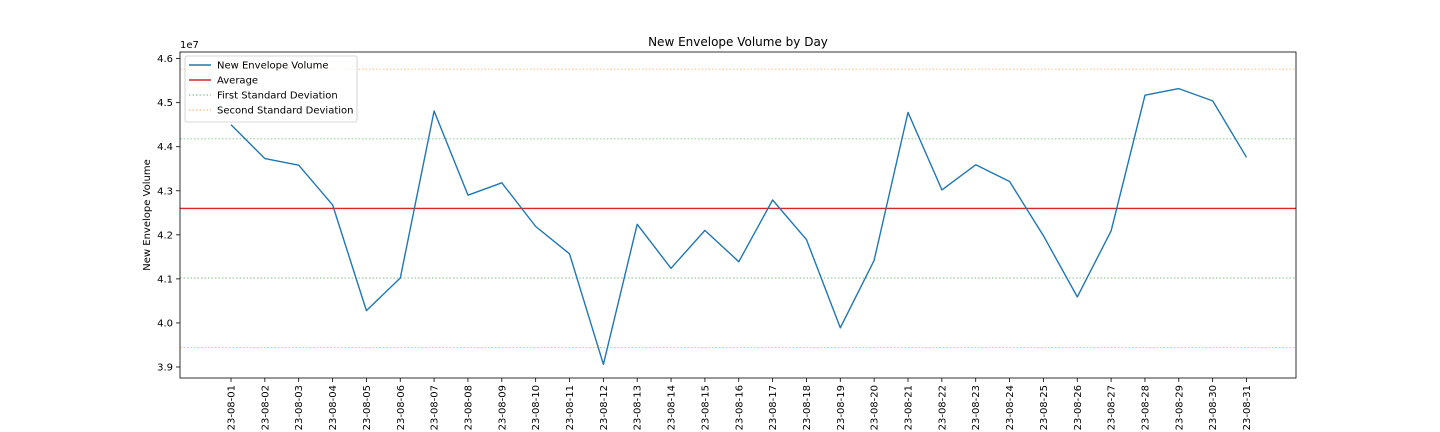  Describe the element at coordinates (299, 407) in the screenshot. I see `x-tick-label: 23-08-03` at that location.